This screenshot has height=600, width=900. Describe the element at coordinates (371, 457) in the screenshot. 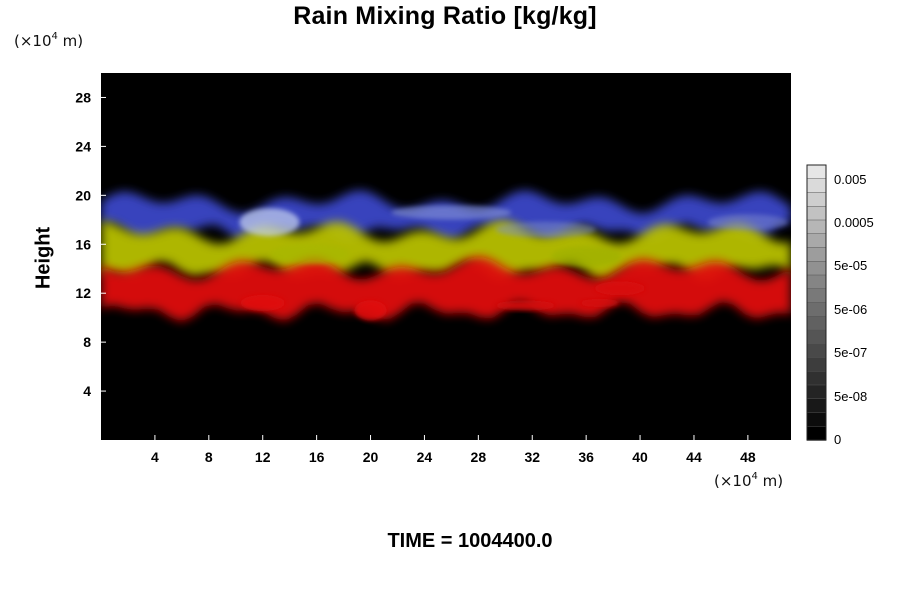

I see `x-tick-label: 20` at that location.